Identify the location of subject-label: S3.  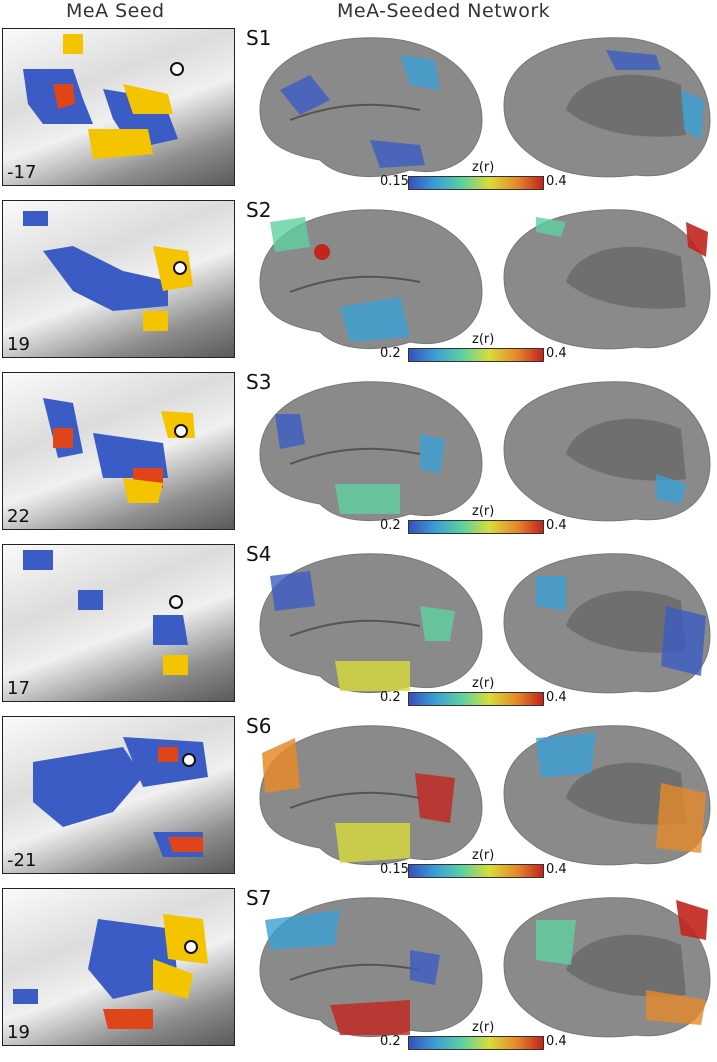
(259, 382).